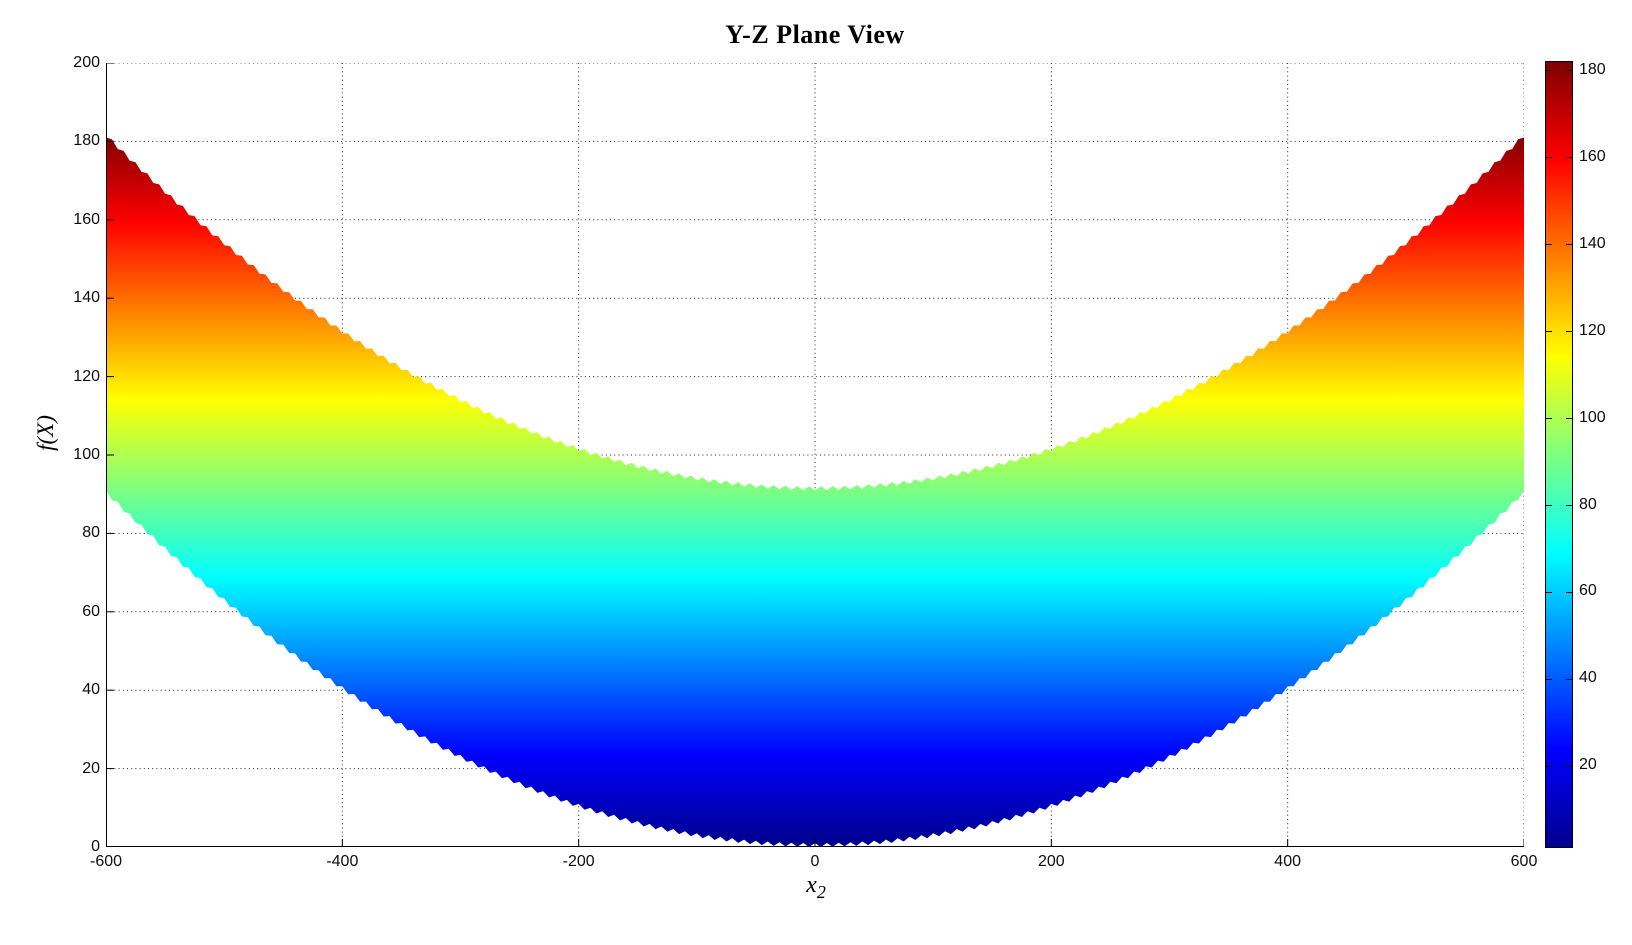  I want to click on x-tick-label: -400, so click(342, 861).